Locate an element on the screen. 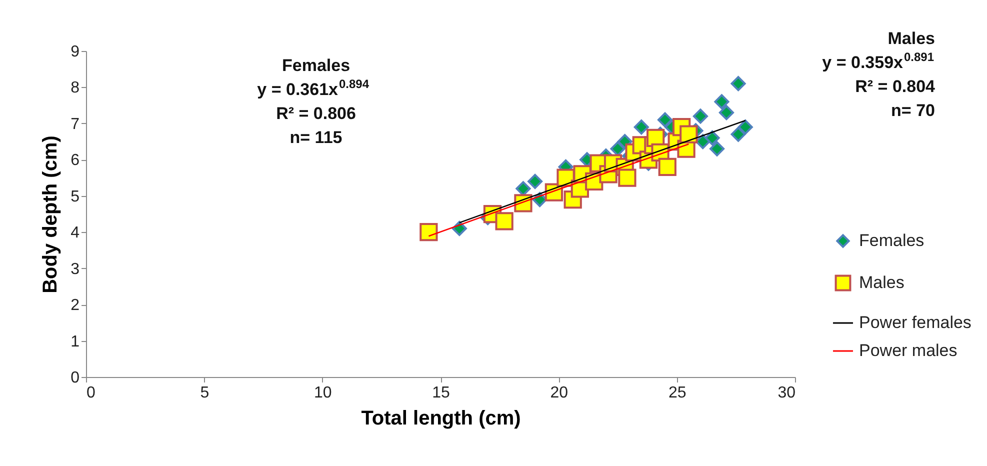 The height and width of the screenshot is (466, 987). legend-label: Power males is located at coordinates (908, 350).